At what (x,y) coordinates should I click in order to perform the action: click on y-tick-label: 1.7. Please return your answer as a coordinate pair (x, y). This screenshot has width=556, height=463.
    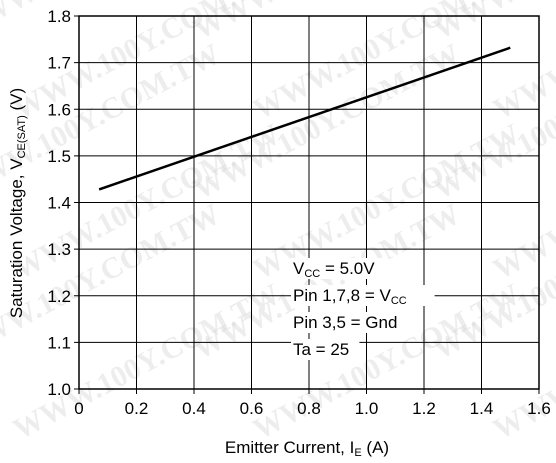
    Looking at the image, I should click on (59, 63).